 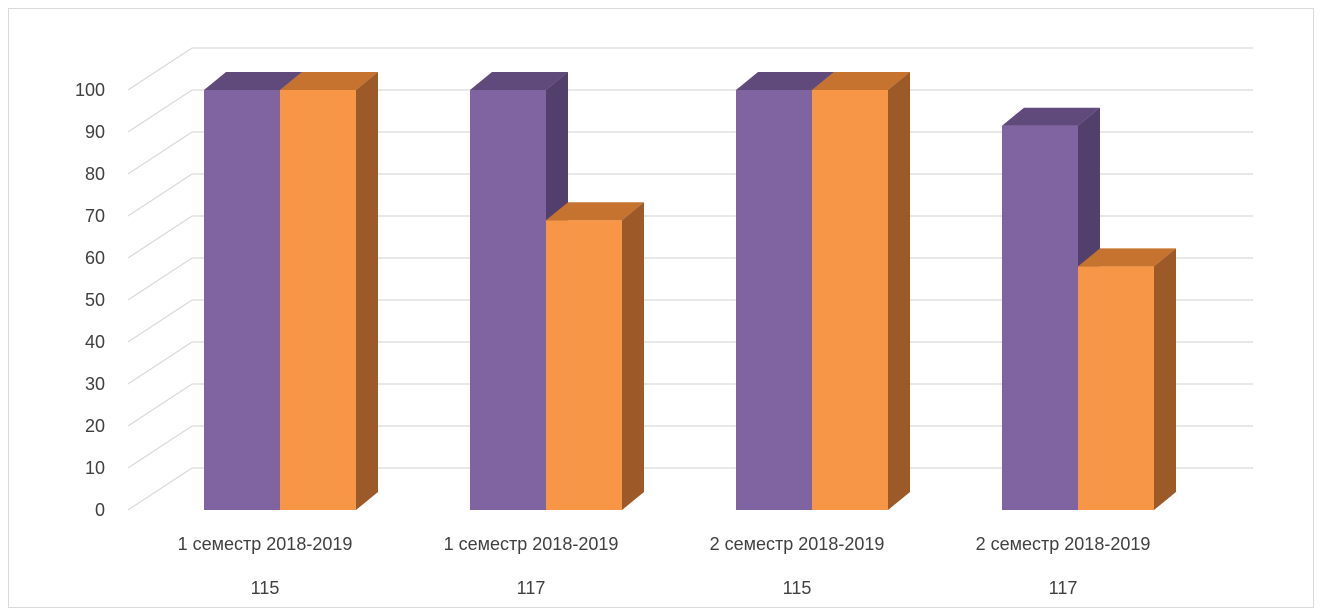 I want to click on y-tick-label: 30, so click(x=95, y=384).